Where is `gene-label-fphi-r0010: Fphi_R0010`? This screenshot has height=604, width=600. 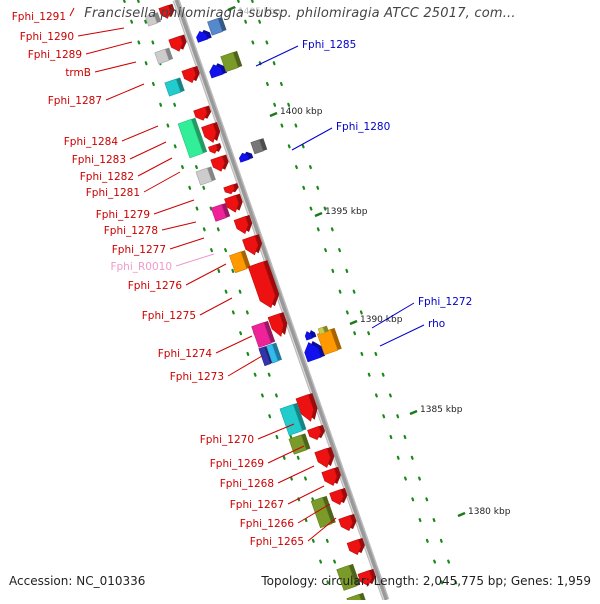
gene-label-fphi-r0010: Fphi_R0010 is located at coordinates (141, 267).